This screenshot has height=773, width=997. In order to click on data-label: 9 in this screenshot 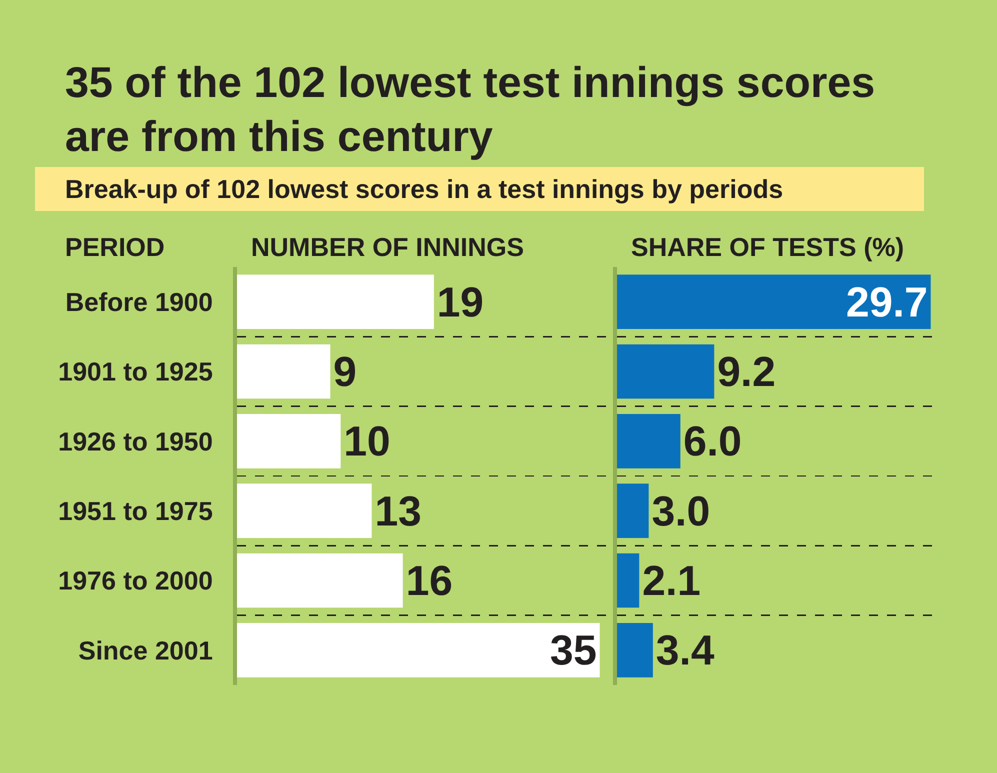, I will do `click(345, 371)`.